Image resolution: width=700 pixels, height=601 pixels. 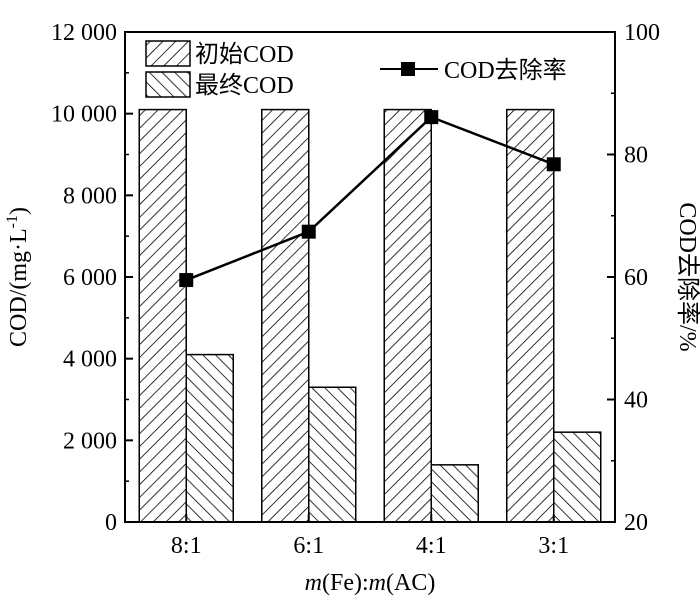 I want to click on right-tick-label: 60, so click(x=636, y=278).